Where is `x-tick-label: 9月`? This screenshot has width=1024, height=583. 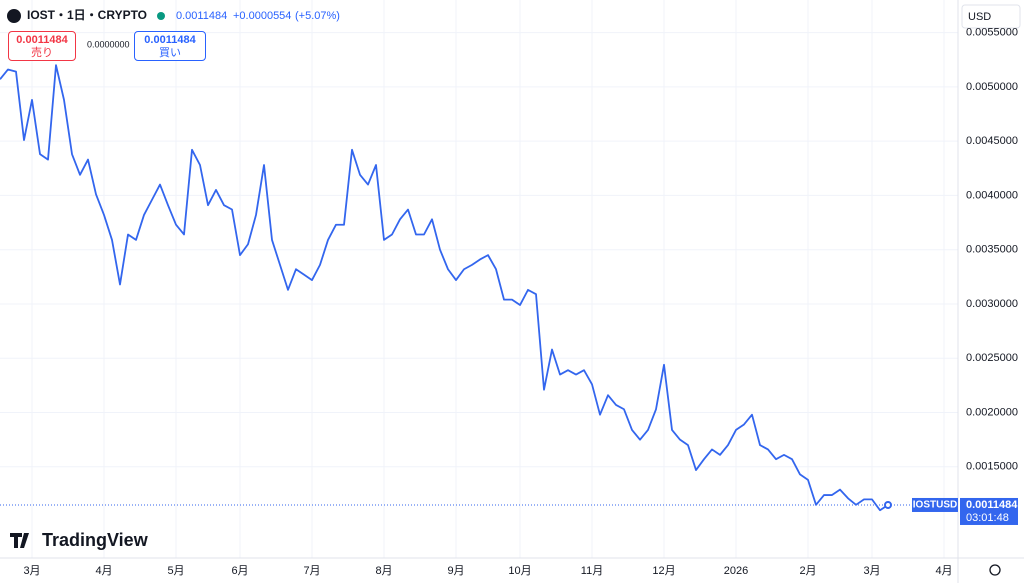 x-tick-label: 9月 is located at coordinates (455, 571).